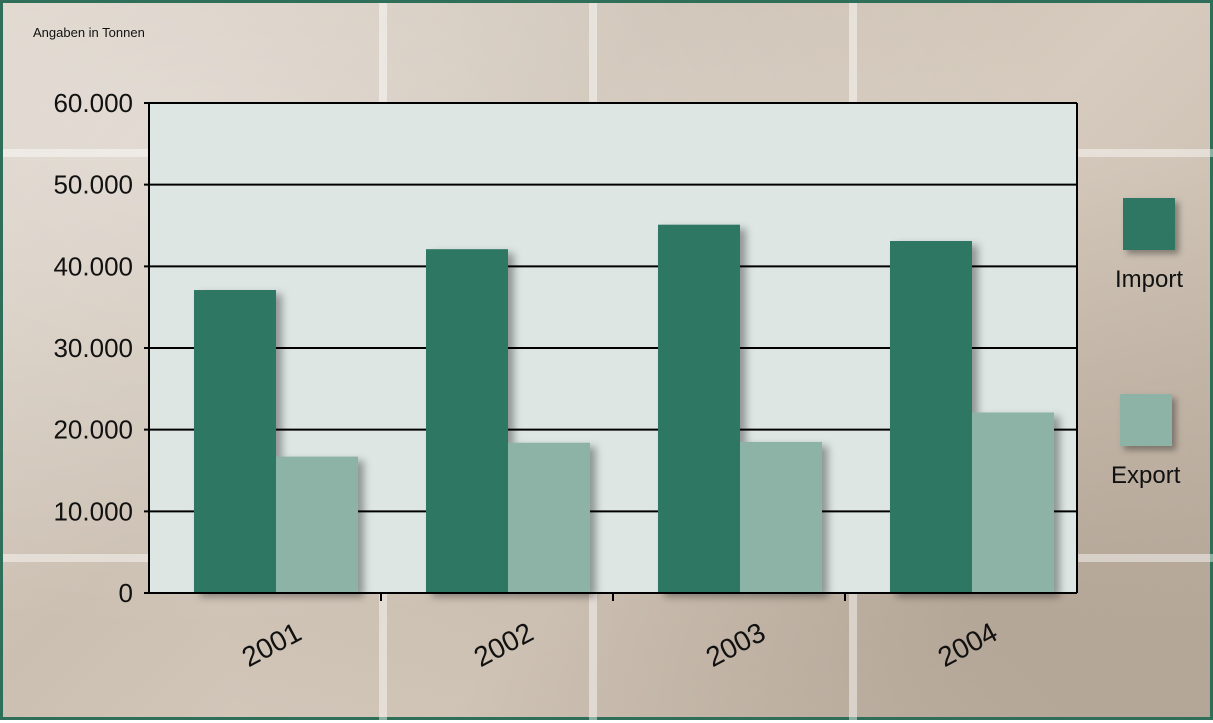  Describe the element at coordinates (736, 644) in the screenshot. I see `x-tick-label: 2003` at that location.